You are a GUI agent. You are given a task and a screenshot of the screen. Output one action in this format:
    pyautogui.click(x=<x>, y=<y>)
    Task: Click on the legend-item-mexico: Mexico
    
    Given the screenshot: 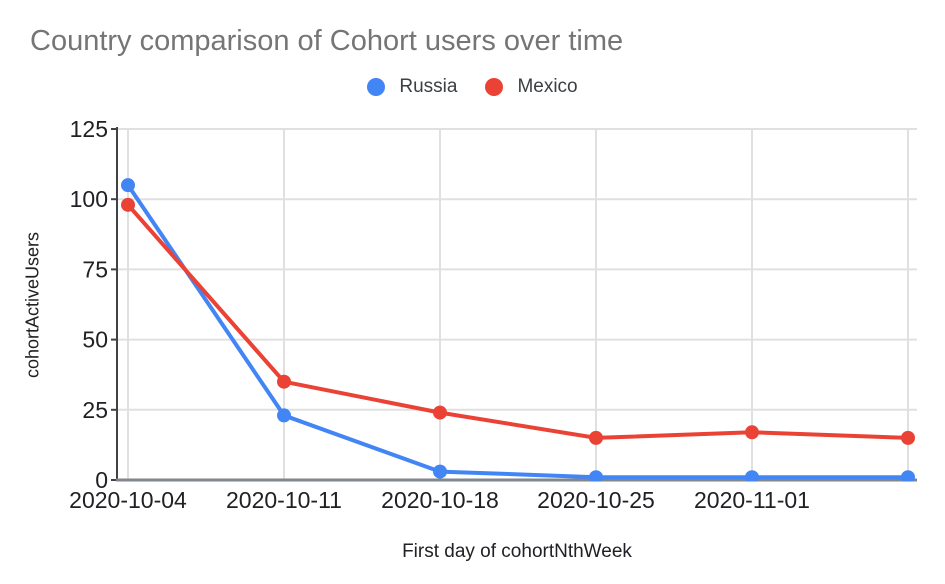 What is the action you would take?
    pyautogui.click(x=531, y=87)
    